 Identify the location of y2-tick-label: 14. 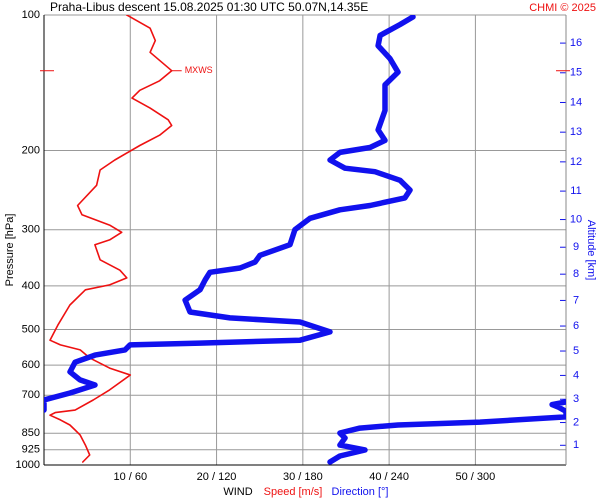
(576, 102).